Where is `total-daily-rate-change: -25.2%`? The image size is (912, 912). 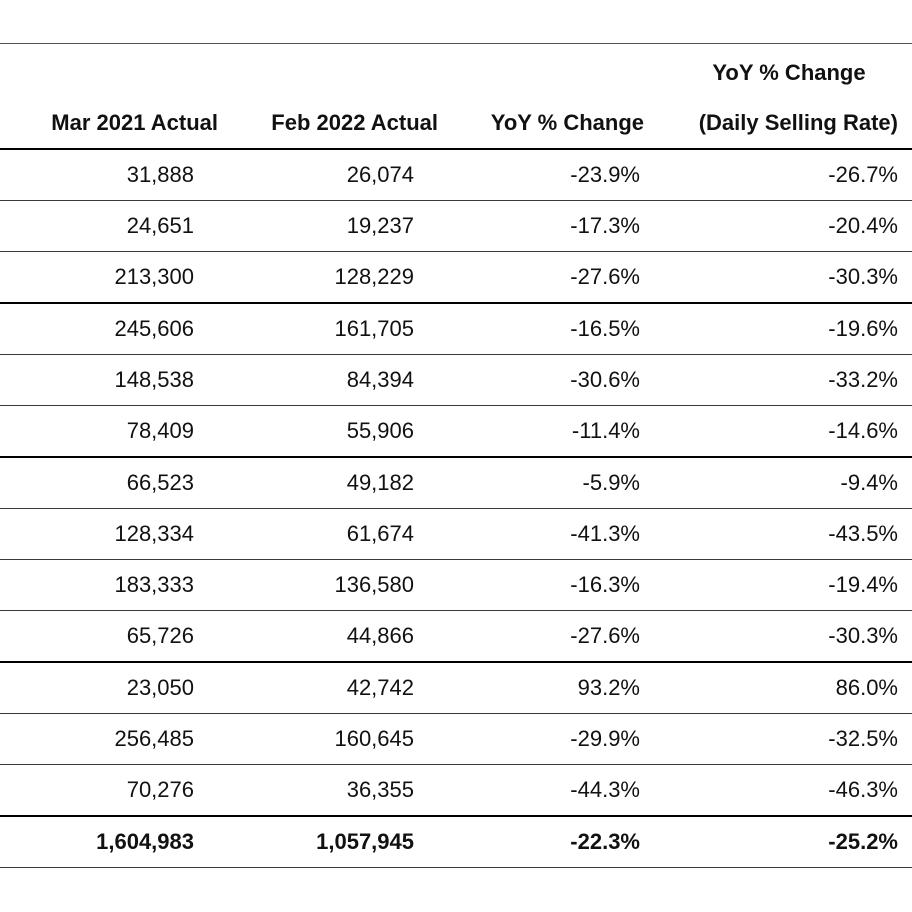 total-daily-rate-change: -25.2% is located at coordinates (784, 842).